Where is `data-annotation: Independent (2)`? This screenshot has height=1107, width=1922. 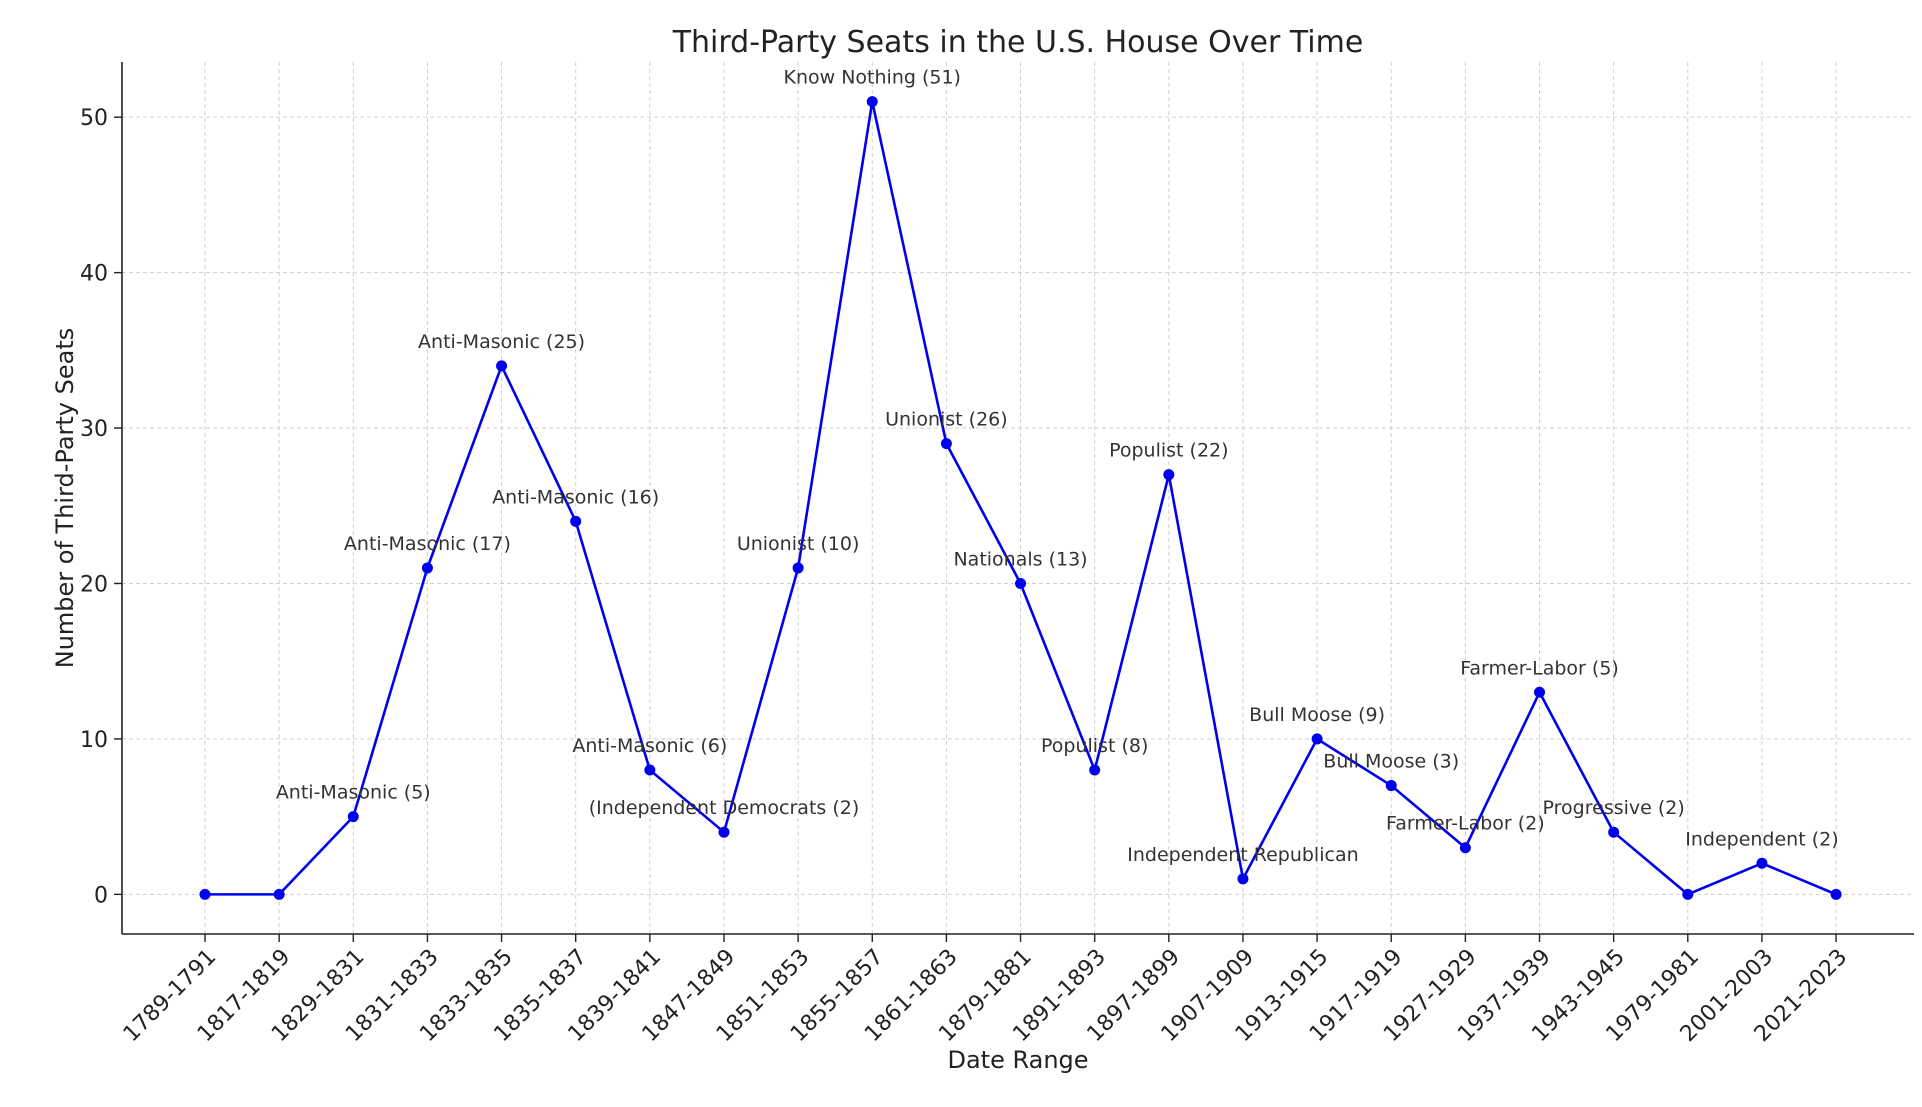
data-annotation: Independent (2) is located at coordinates (1761, 839).